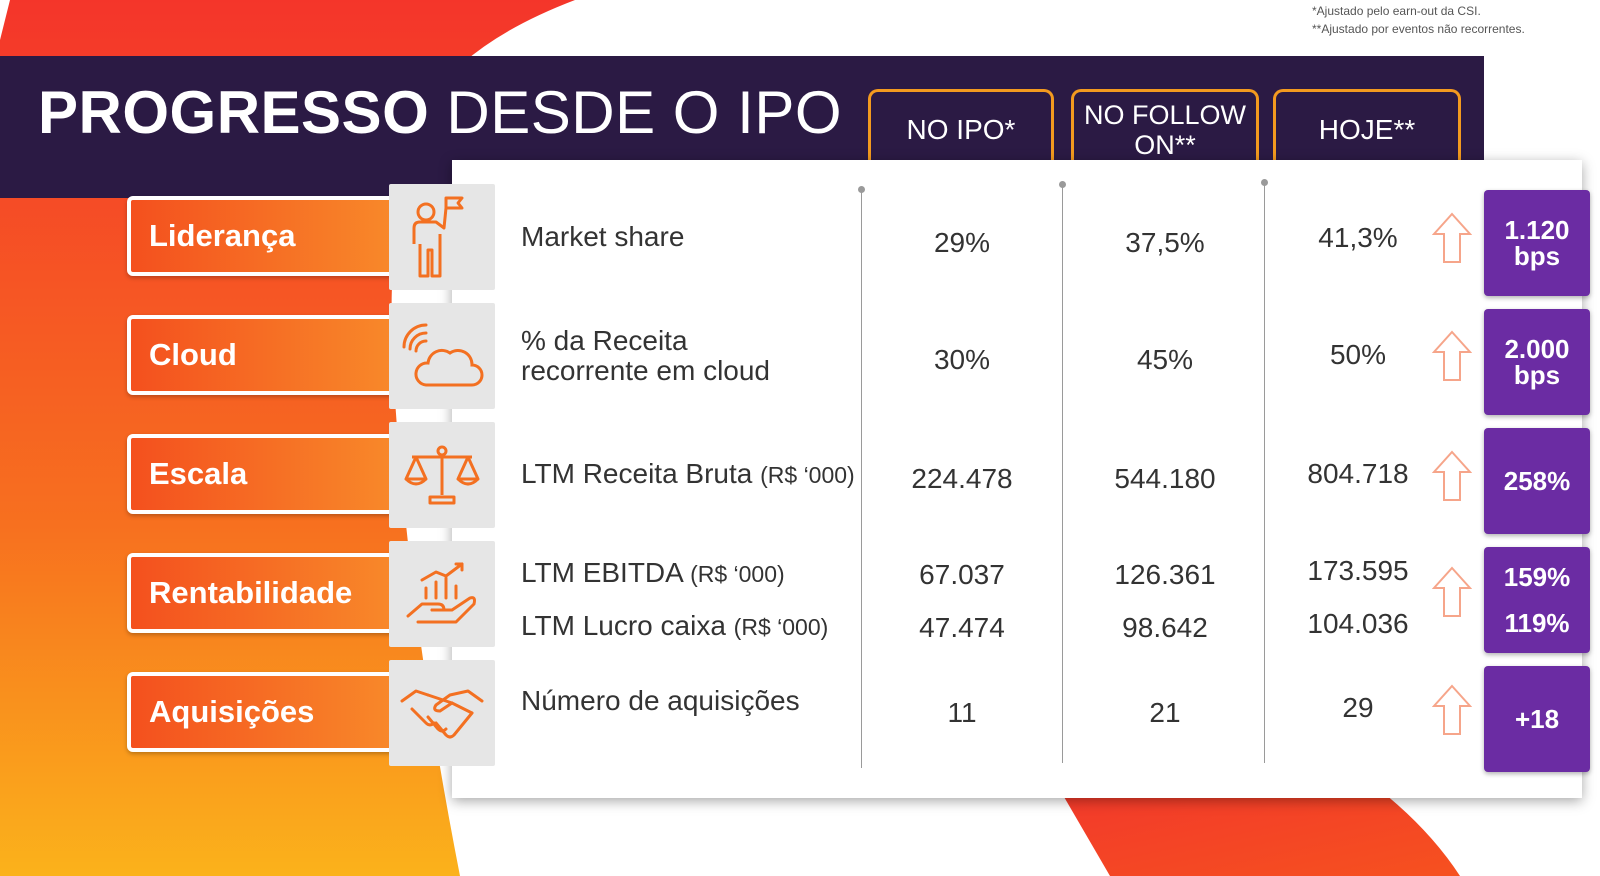  What do you see at coordinates (962, 359) in the screenshot?
I see `value-ipo: 30%` at bounding box center [962, 359].